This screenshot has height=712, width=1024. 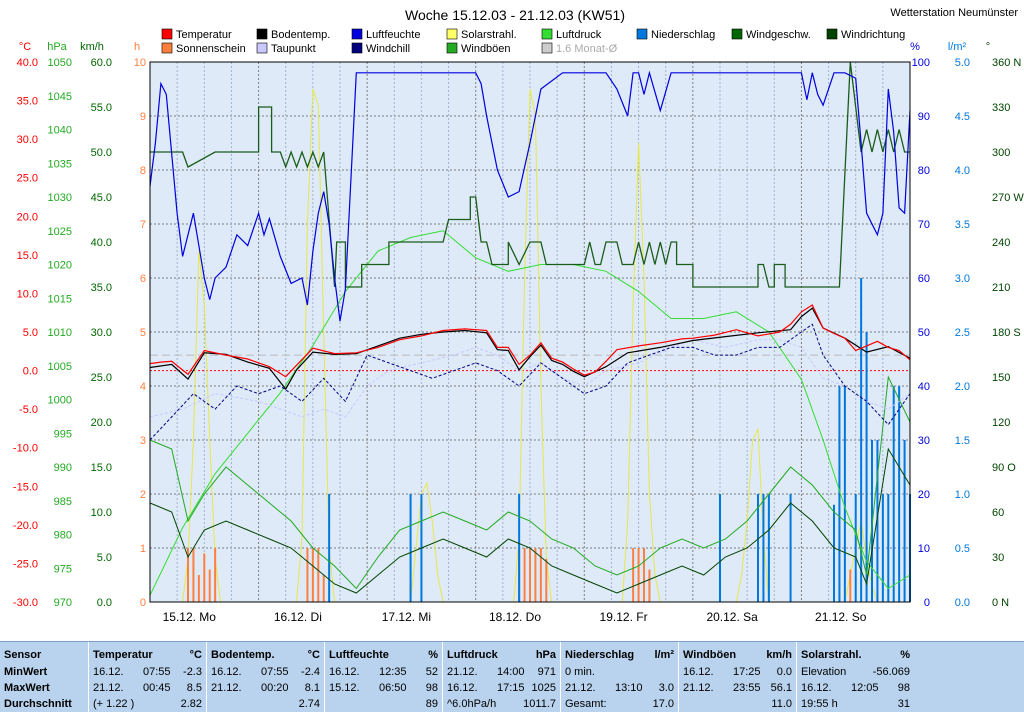 I want to click on axis-tick-label: 1005, so click(x=60, y=367).